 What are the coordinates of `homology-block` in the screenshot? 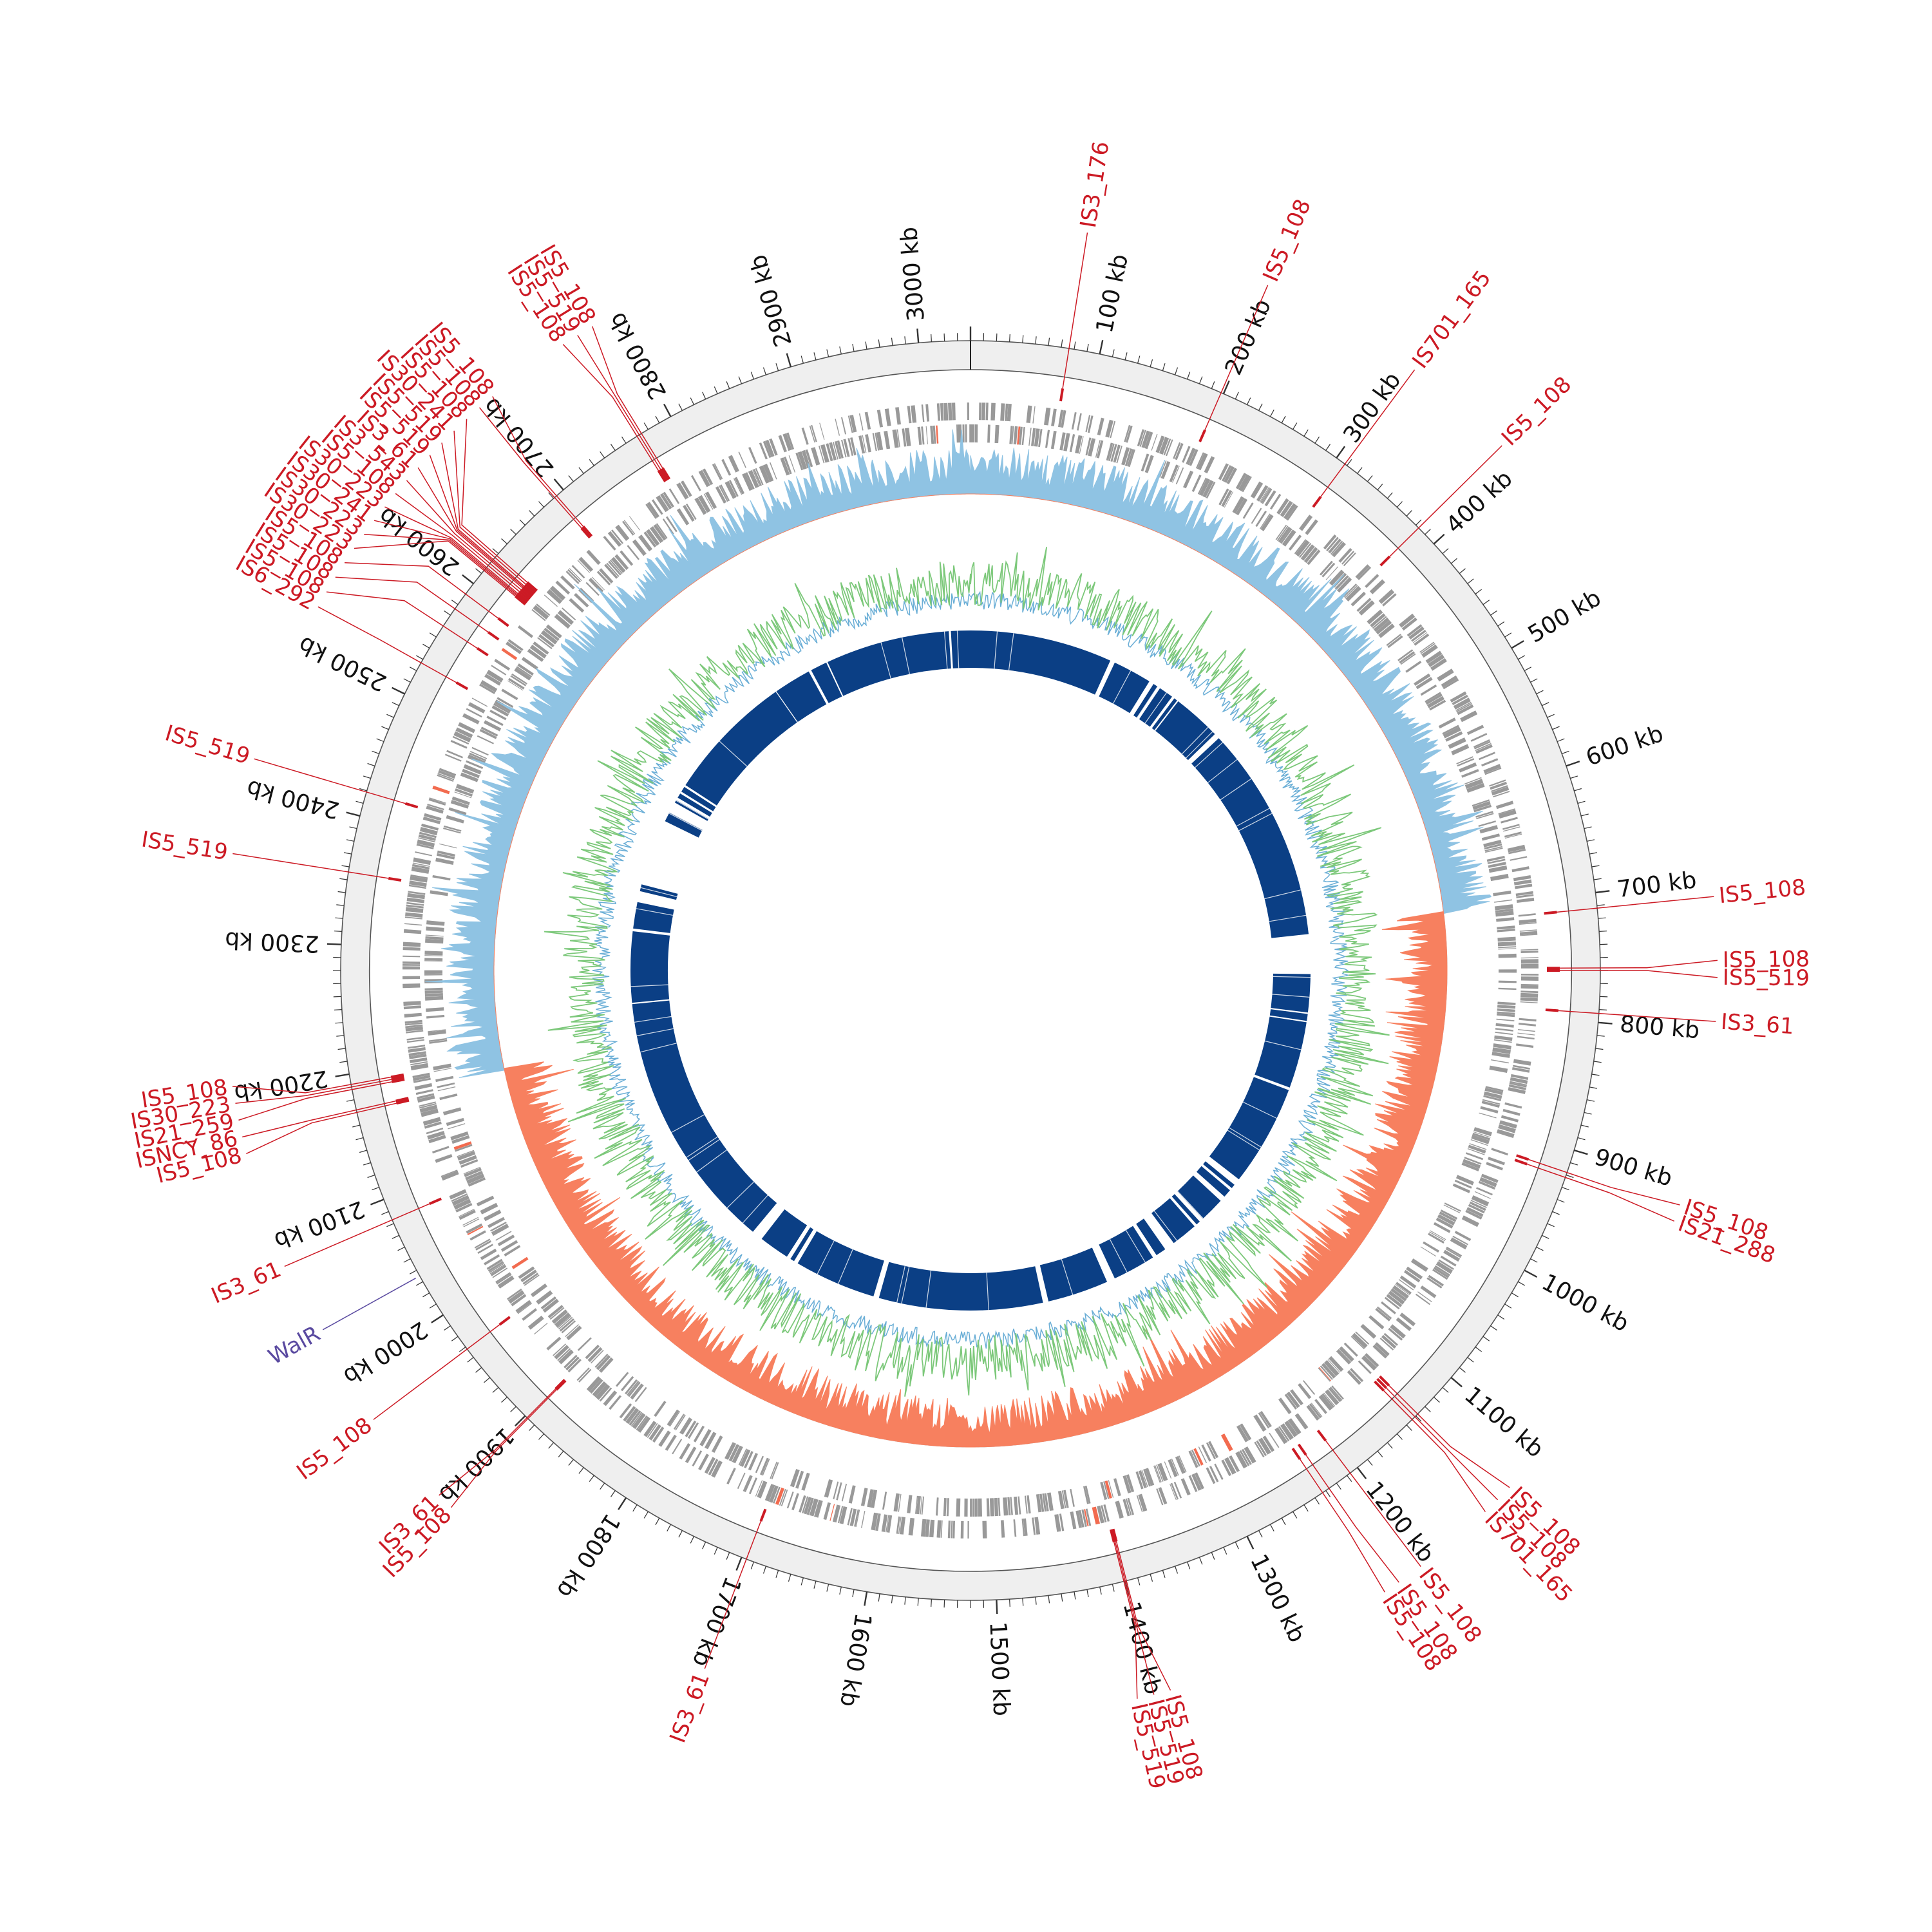 It's located at (1145, 701).